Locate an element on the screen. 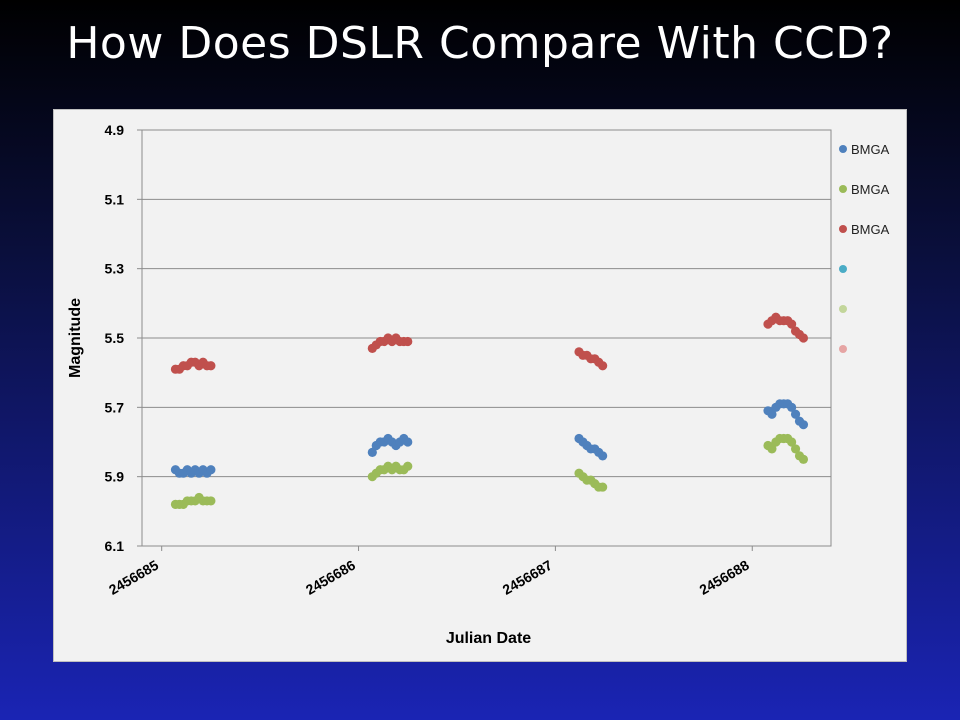 The image size is (960, 720). y-axis-title: Magnitude is located at coordinates (75, 338).